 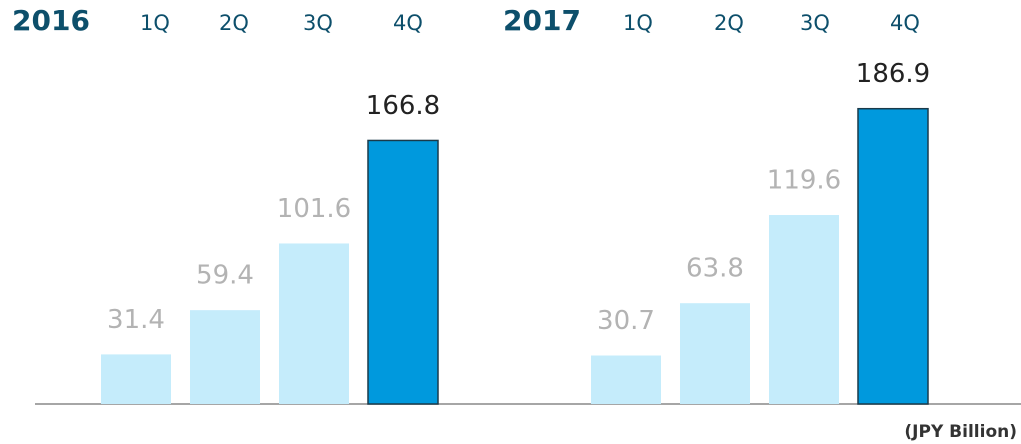 I want to click on value-label: 63.8, so click(x=715, y=269).